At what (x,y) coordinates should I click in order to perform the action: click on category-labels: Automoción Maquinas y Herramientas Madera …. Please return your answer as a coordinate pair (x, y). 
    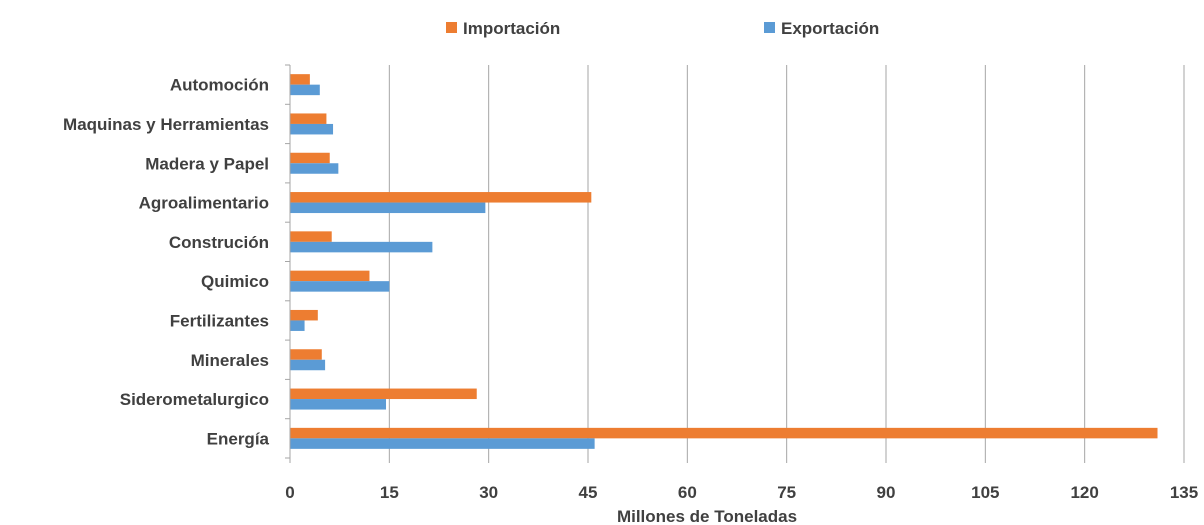
    Looking at the image, I should click on (166, 262).